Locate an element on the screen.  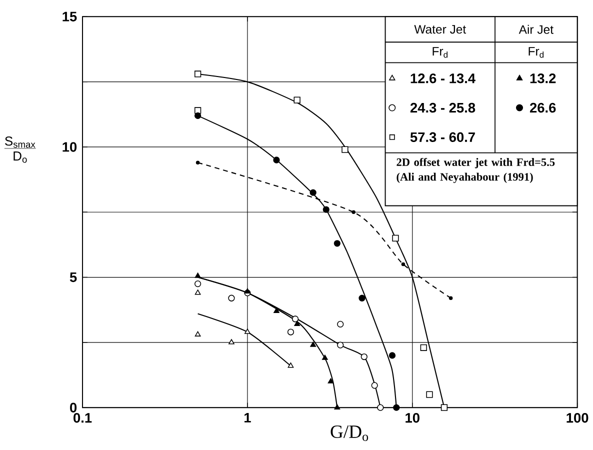
y-tick-label: 5 is located at coordinates (73, 277).